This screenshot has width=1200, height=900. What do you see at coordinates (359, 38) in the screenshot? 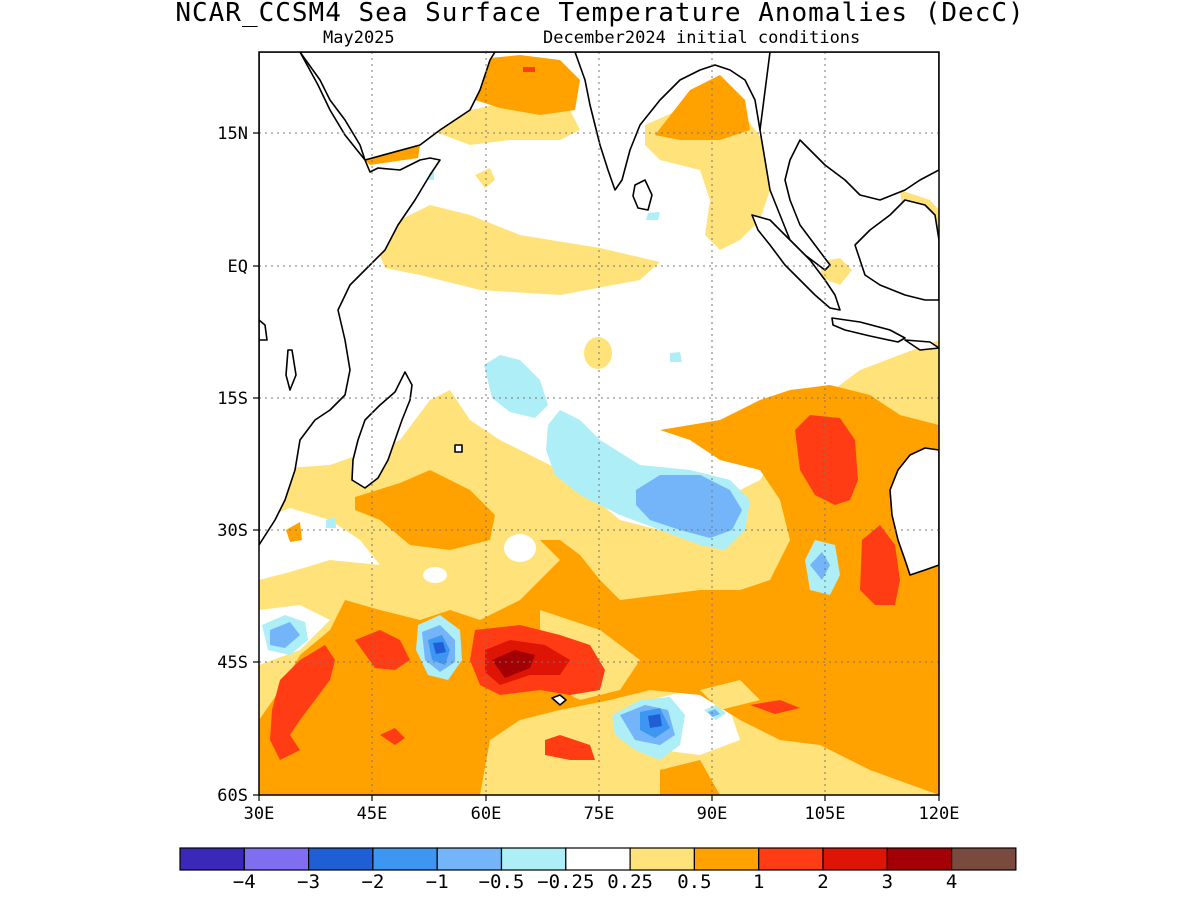
I see `forecast-month: May2025` at bounding box center [359, 38].